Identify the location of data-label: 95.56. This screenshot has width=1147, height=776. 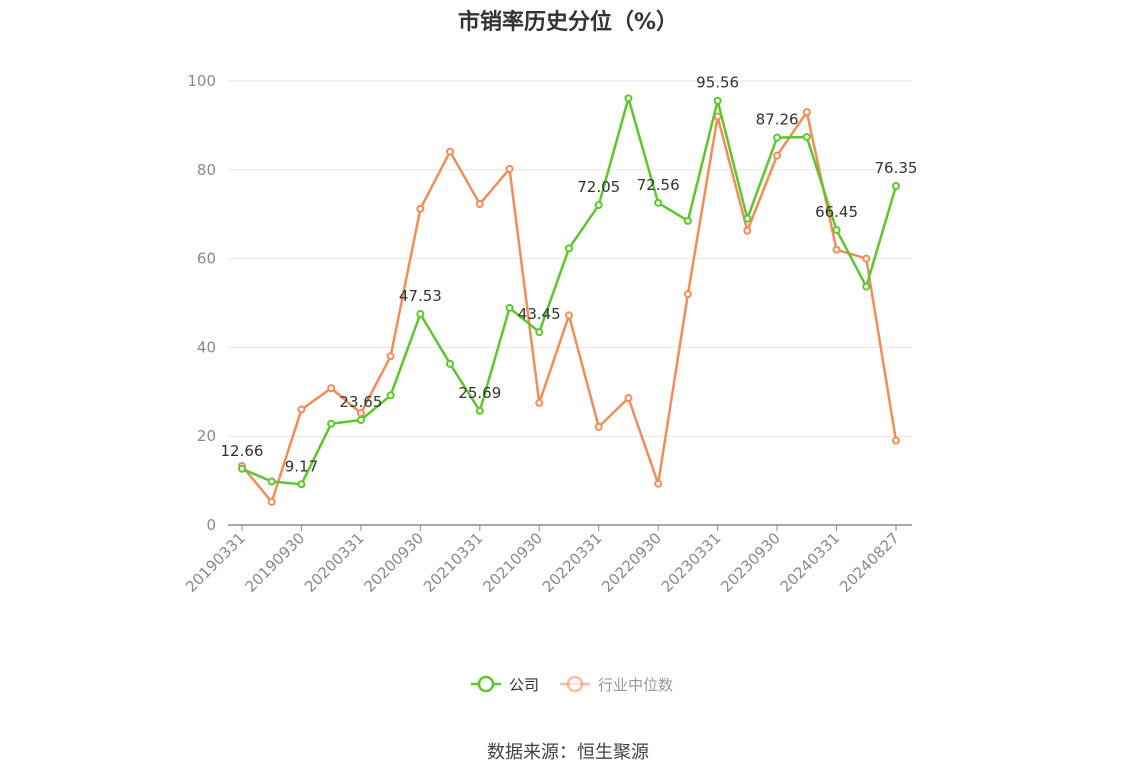
(717, 83).